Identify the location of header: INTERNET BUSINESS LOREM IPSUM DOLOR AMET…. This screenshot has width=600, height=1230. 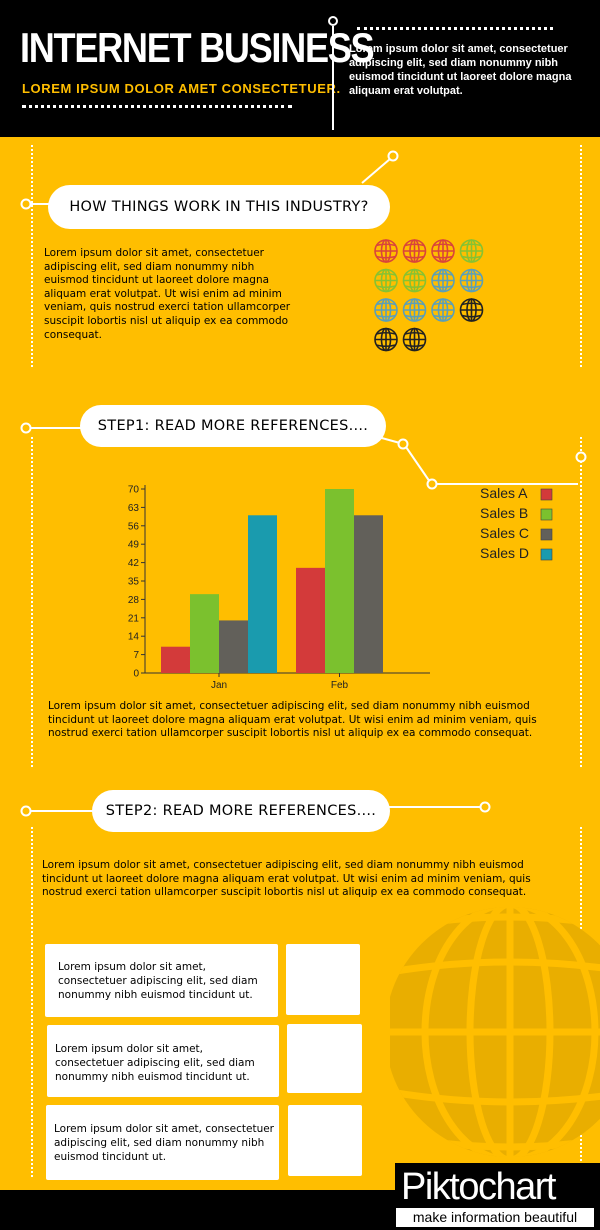
(300, 68).